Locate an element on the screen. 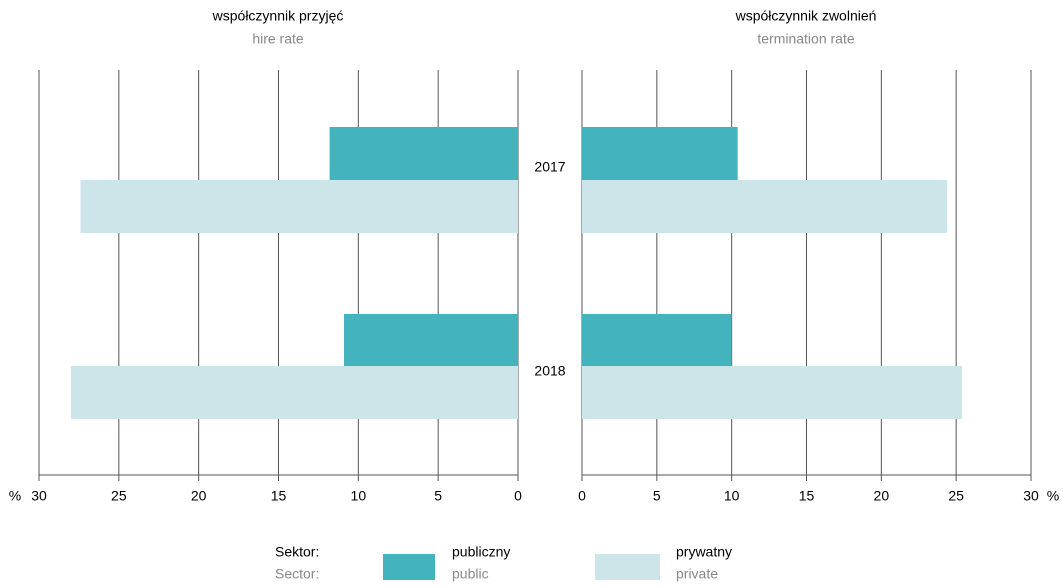  legend-subtitle: Sector: is located at coordinates (297, 574).